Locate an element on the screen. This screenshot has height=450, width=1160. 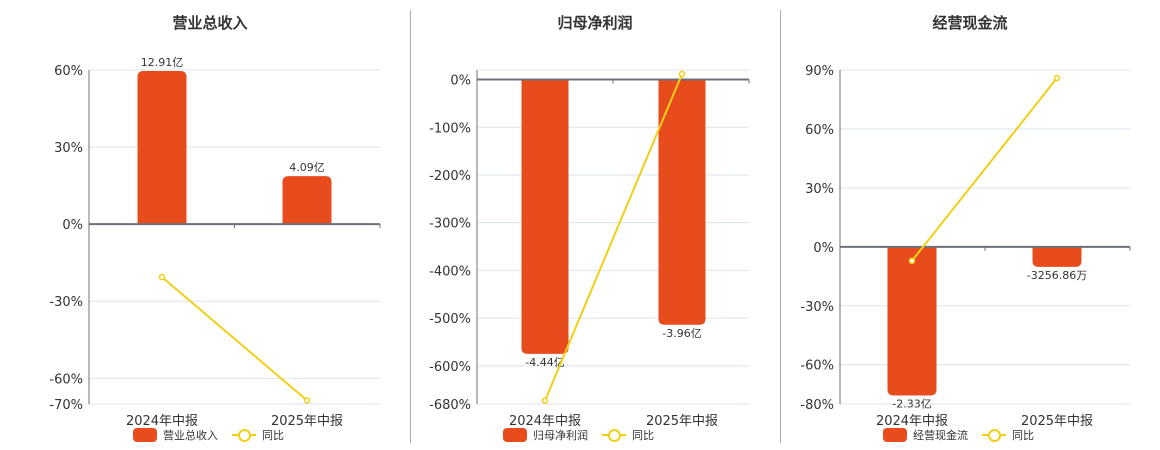
chart-title: 营业总收入 is located at coordinates (210, 23).